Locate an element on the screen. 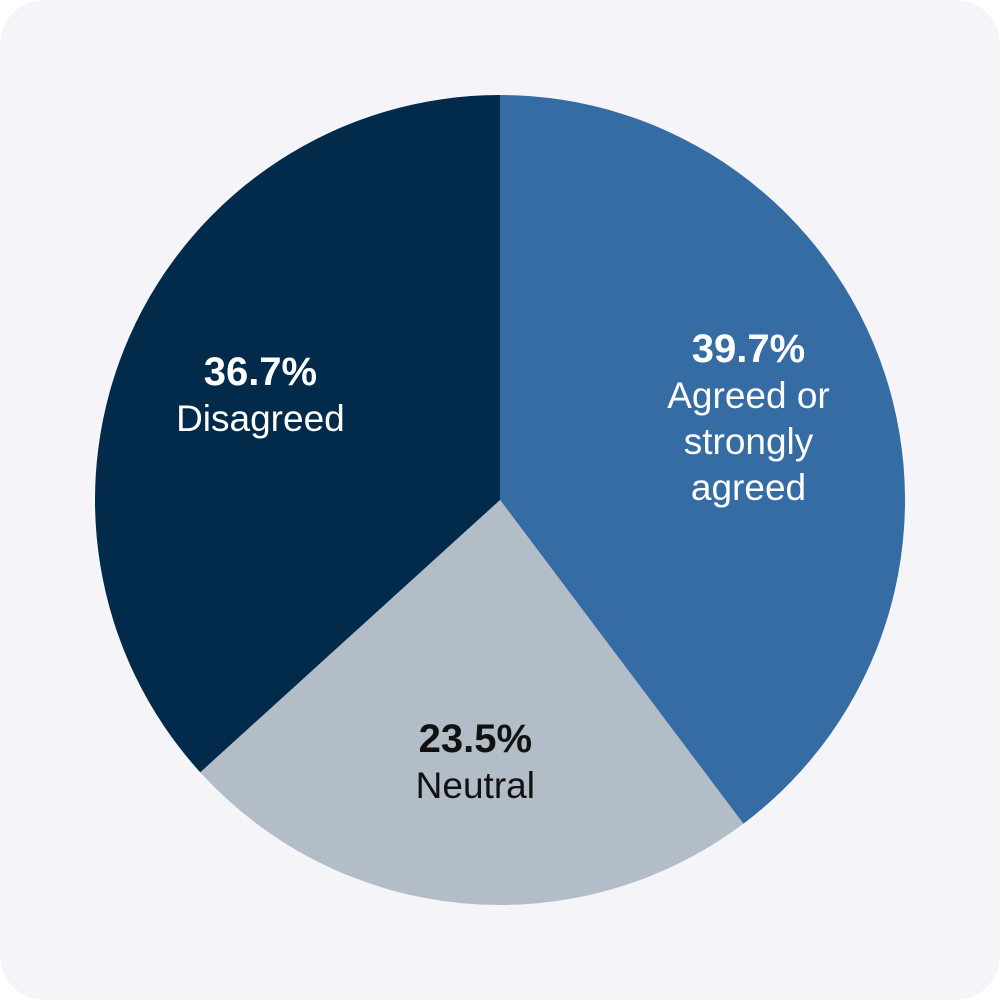 This screenshot has height=1000, width=1000. slice-label-group: 39.7%Agreed or strongly agreed is located at coordinates (748, 417).